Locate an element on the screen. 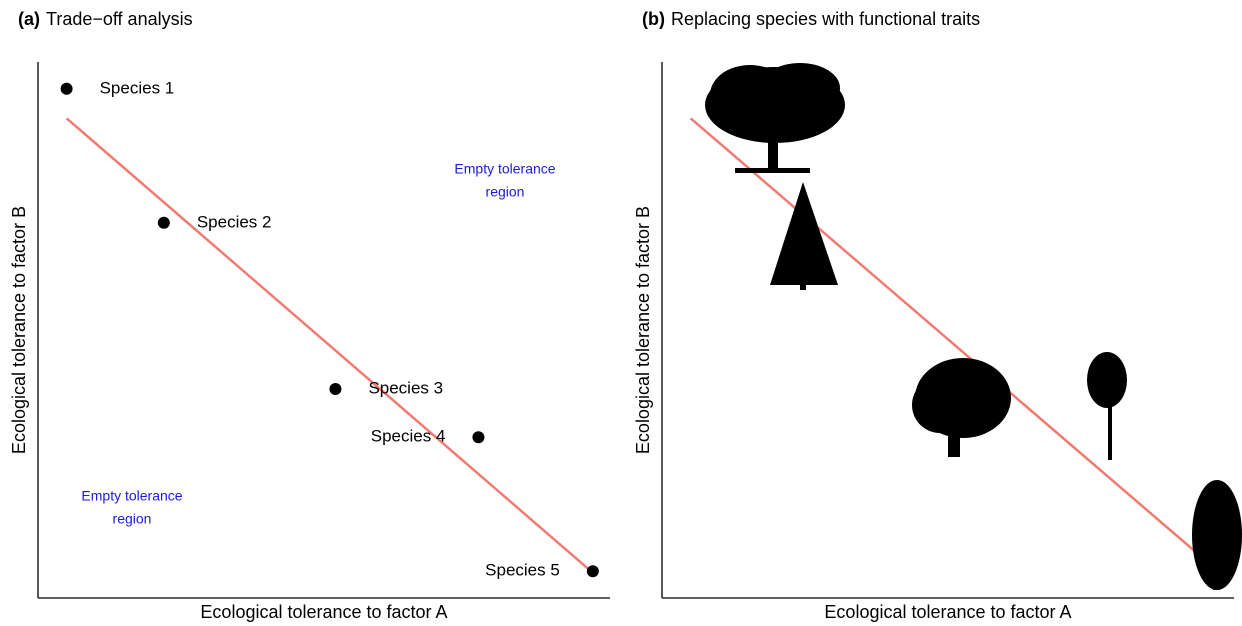  panel-title: (a) Trade−off analysis is located at coordinates (105, 19).